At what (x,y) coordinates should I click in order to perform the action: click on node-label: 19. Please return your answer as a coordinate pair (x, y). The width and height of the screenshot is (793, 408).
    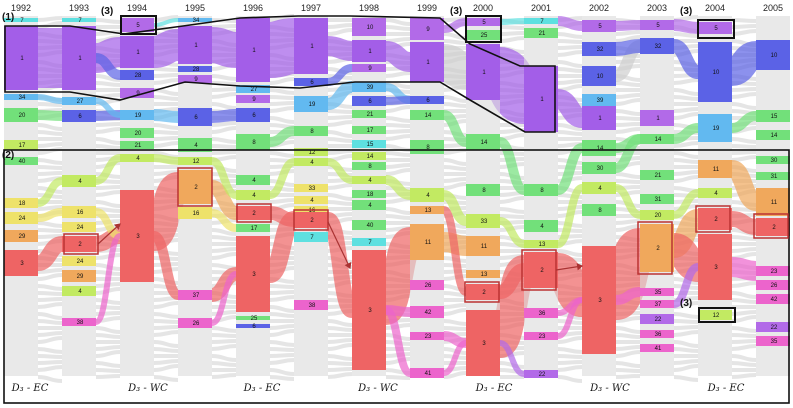
    Looking at the image, I should click on (716, 129).